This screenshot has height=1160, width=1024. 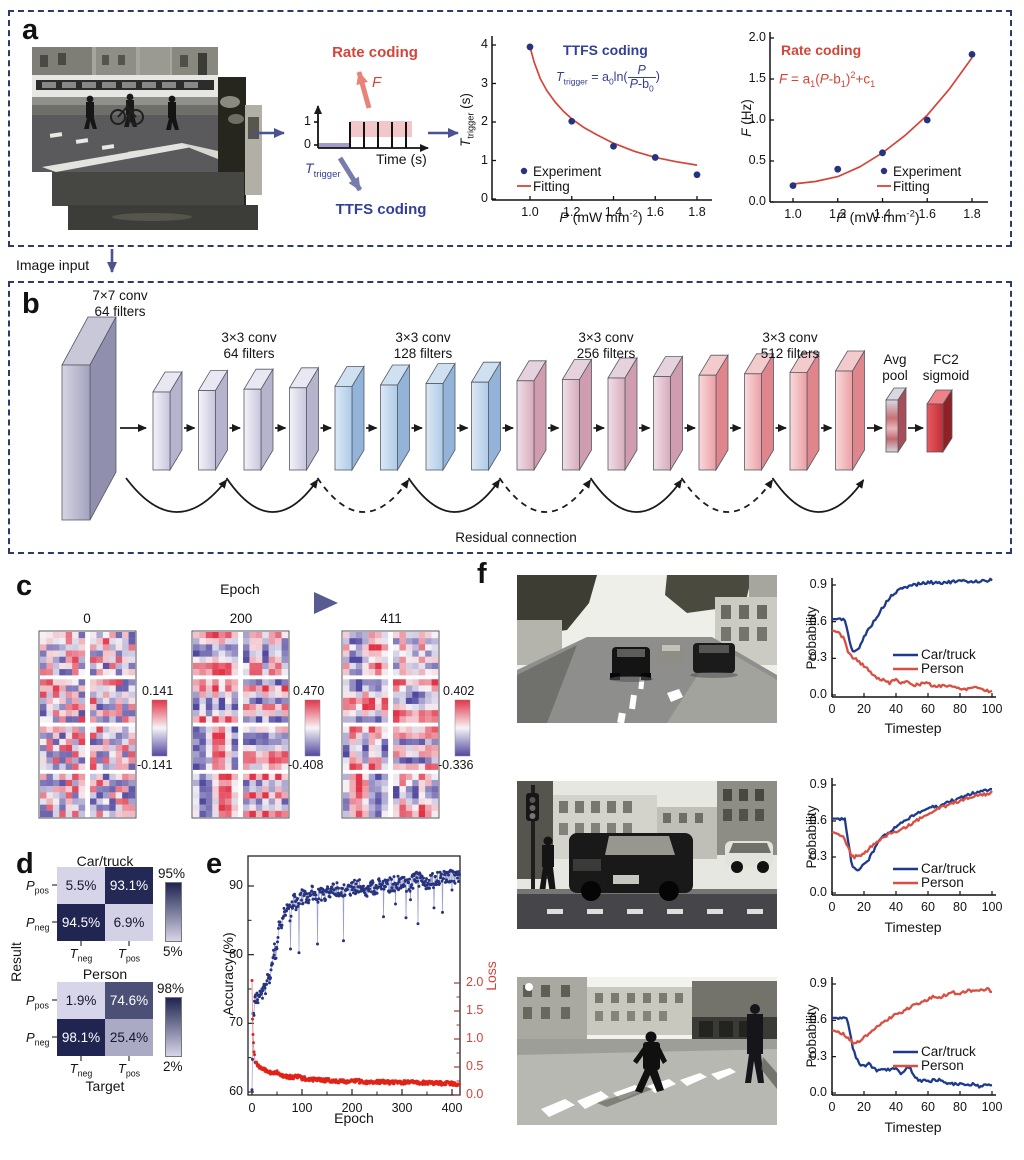 What do you see at coordinates (530, 212) in the screenshot?
I see `ttfs-chart-xtick: 1.0` at bounding box center [530, 212].